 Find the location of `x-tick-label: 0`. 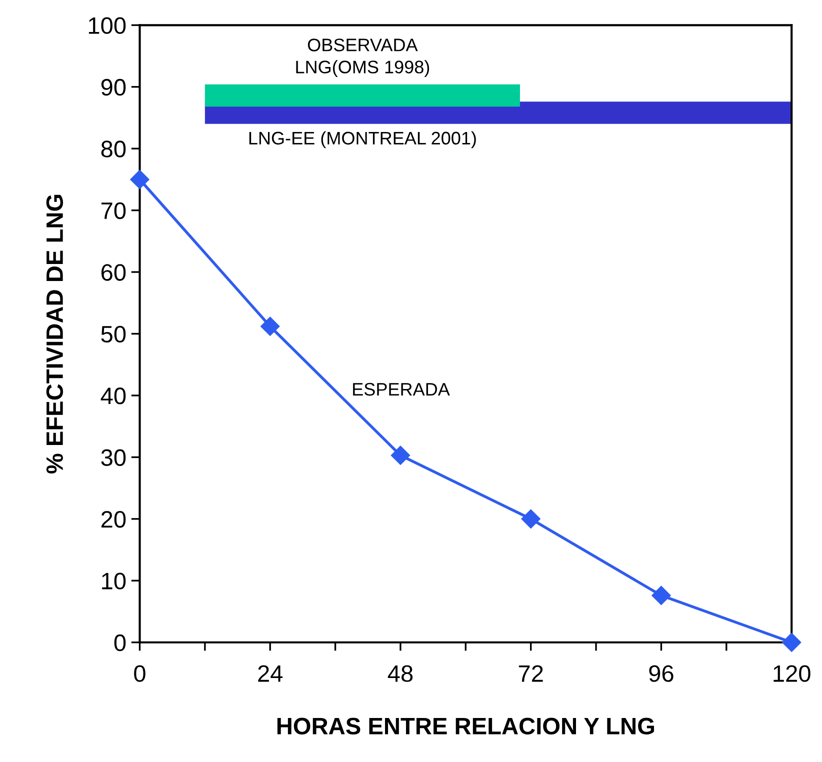

x-tick-label: 0 is located at coordinates (140, 673).